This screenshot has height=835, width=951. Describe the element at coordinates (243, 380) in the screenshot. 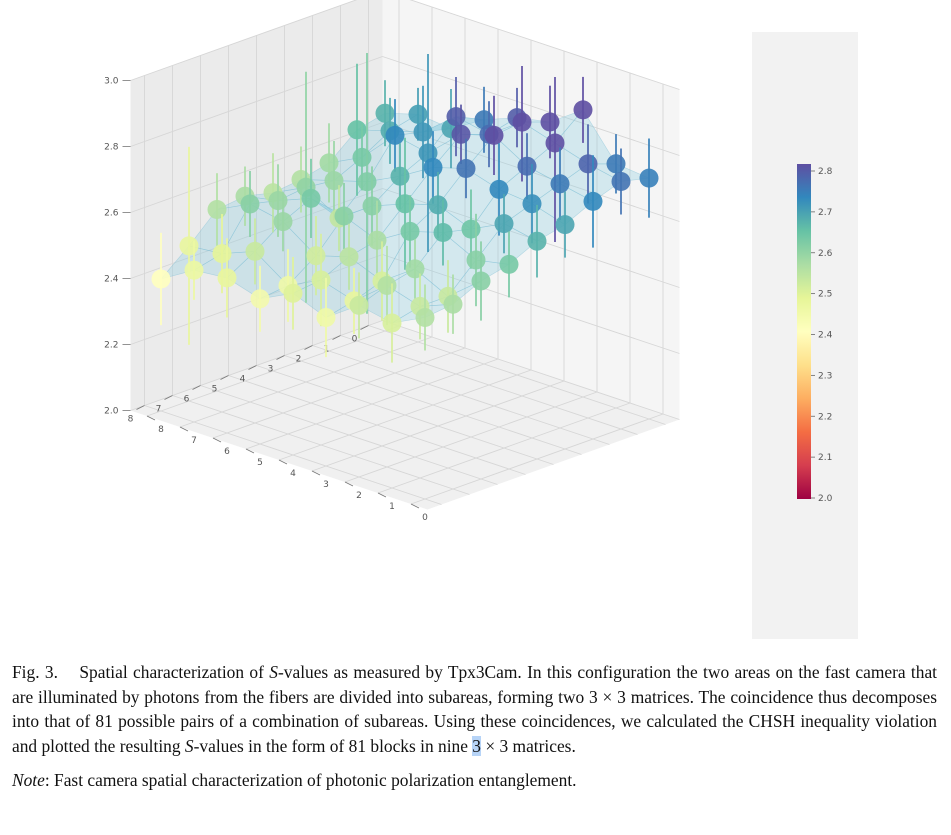

I see `x-tick-label: 4` at that location.